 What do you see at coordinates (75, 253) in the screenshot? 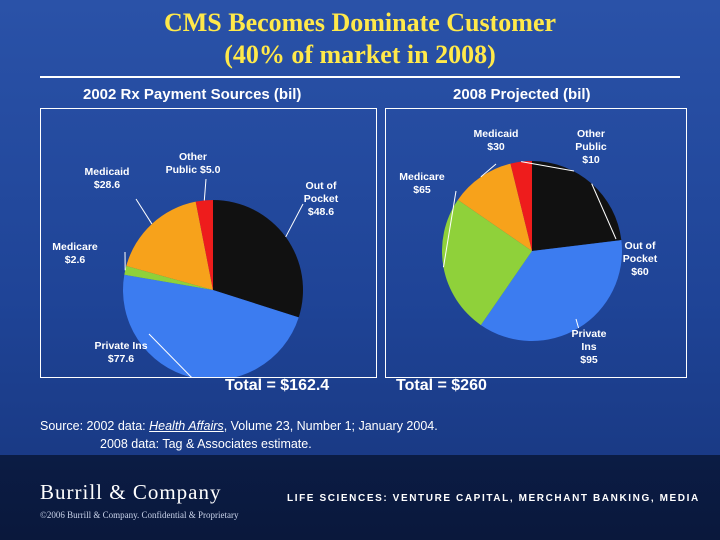
I see `chart1-label-2: Medicare $2.6` at bounding box center [75, 253].